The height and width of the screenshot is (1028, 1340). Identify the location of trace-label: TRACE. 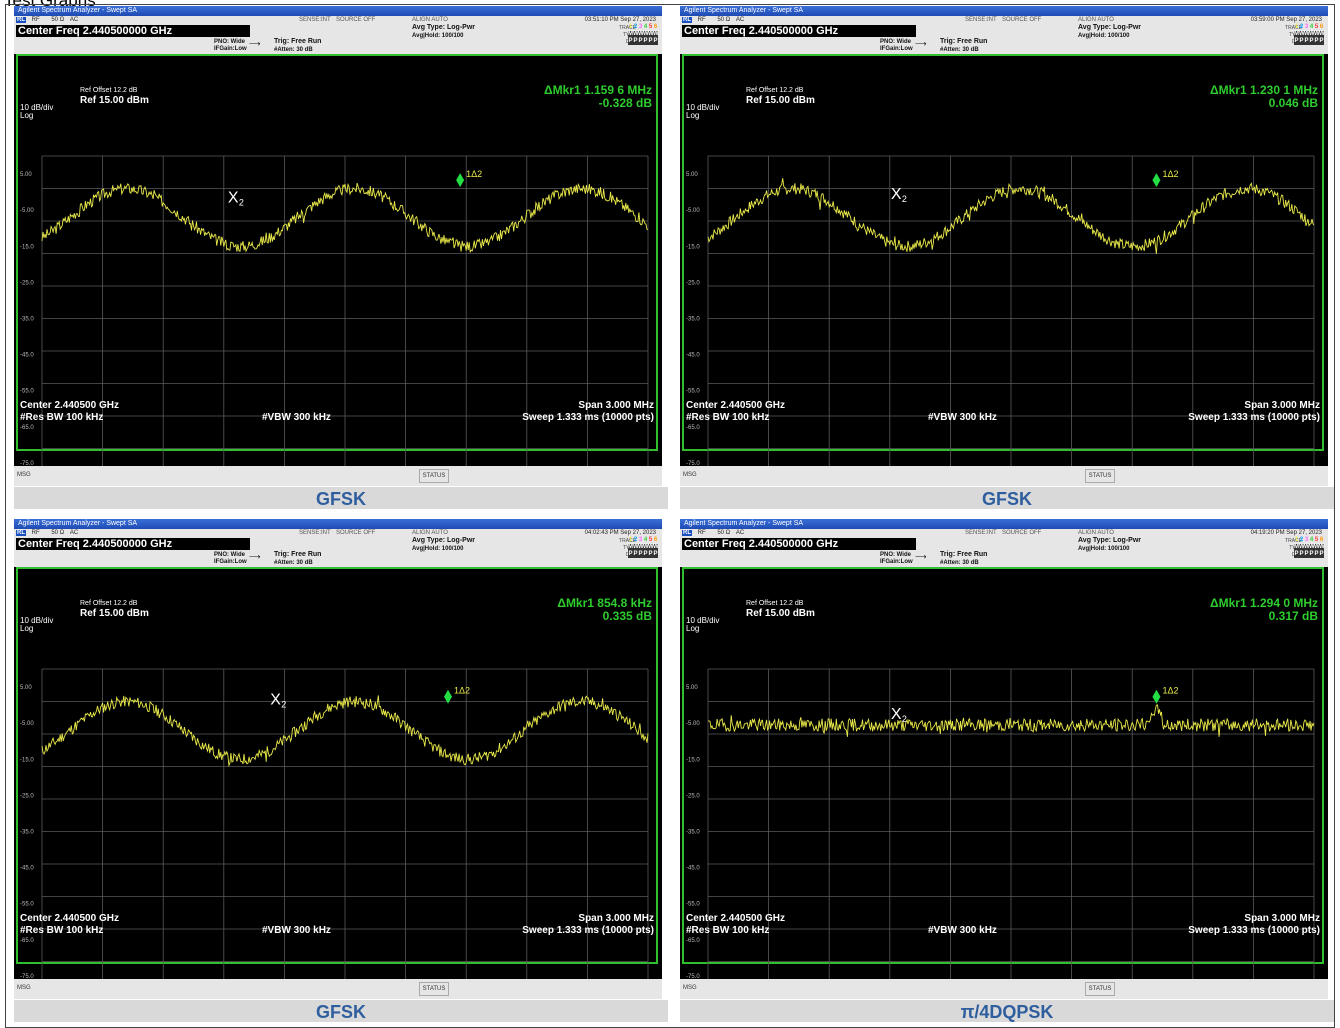
(627, 28).